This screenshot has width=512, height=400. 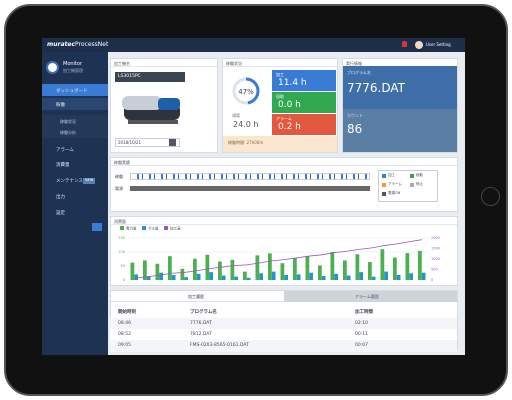 What do you see at coordinates (97, 227) in the screenshot?
I see `collapse-button` at bounding box center [97, 227].